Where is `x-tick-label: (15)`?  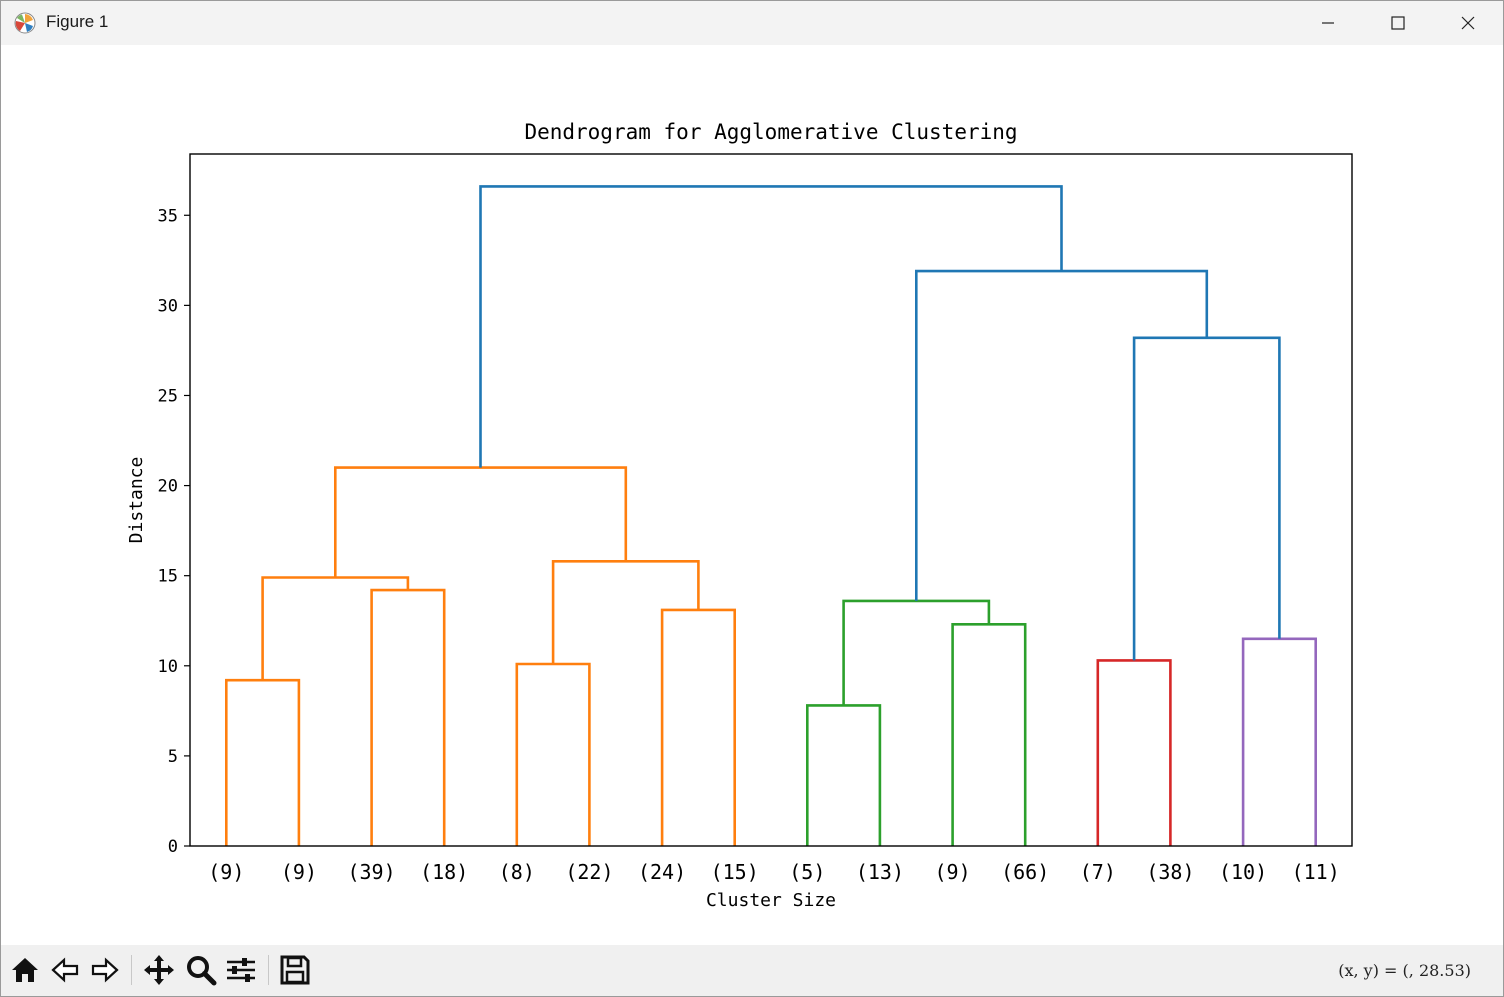 x-tick-label: (15) is located at coordinates (735, 872).